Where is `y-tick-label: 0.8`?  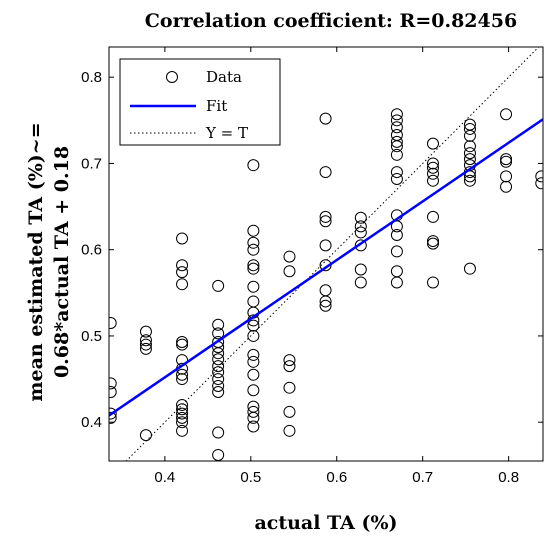
y-tick-label: 0.8 is located at coordinates (91, 77).